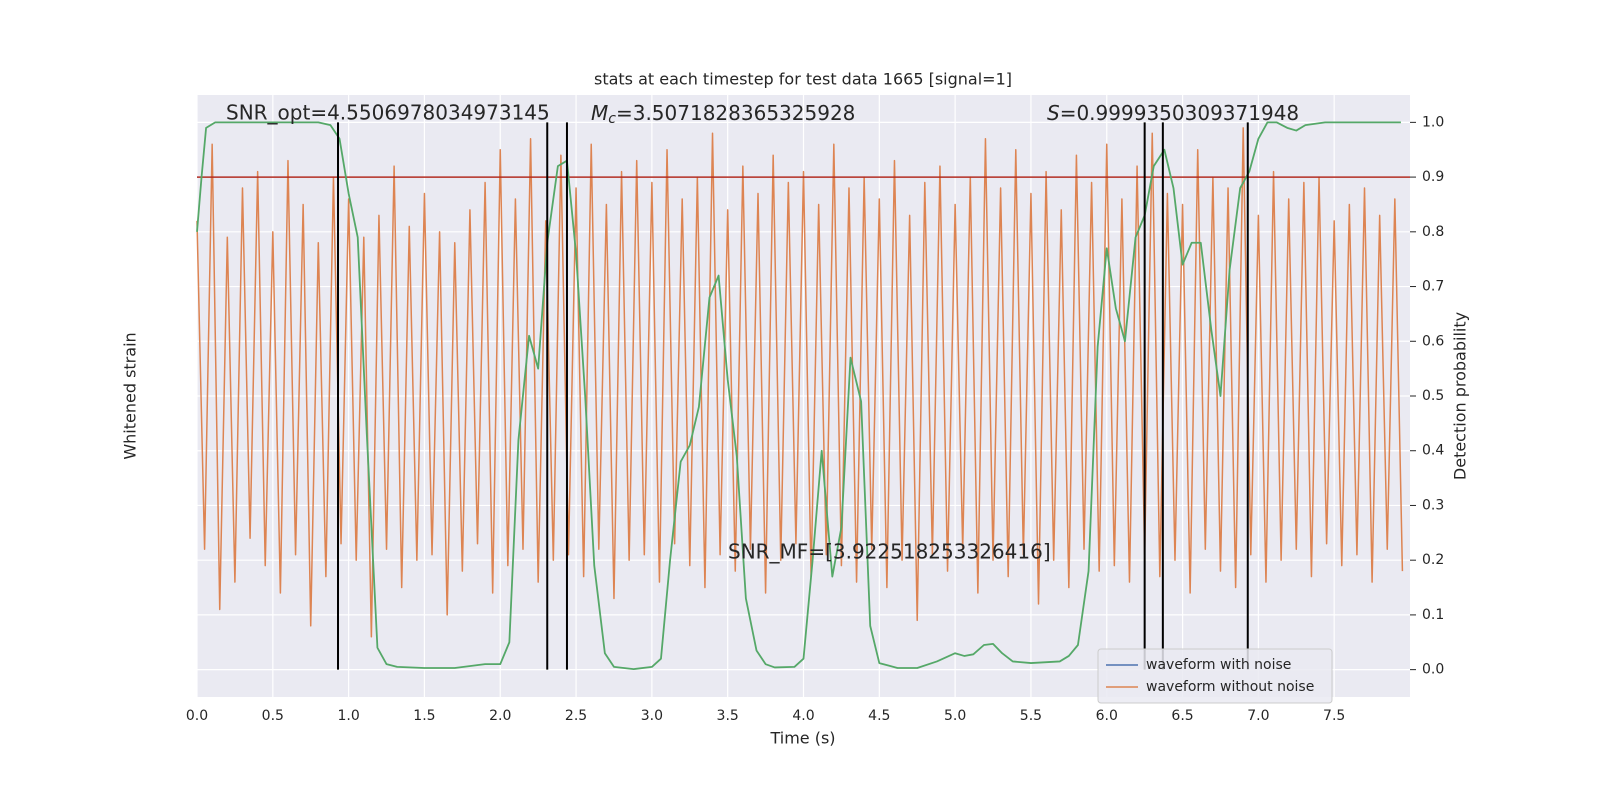 Image resolution: width=1600 pixels, height=800 pixels. I want to click on annotation: SNR_opt=4.5506978034973145, so click(388, 113).